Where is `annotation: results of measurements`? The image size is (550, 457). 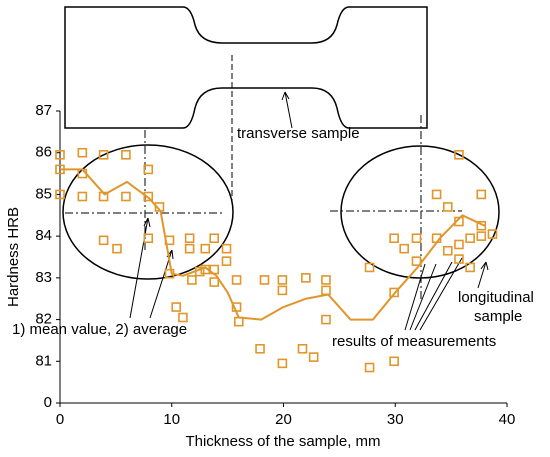 annotation: results of measurements is located at coordinates (414, 341).